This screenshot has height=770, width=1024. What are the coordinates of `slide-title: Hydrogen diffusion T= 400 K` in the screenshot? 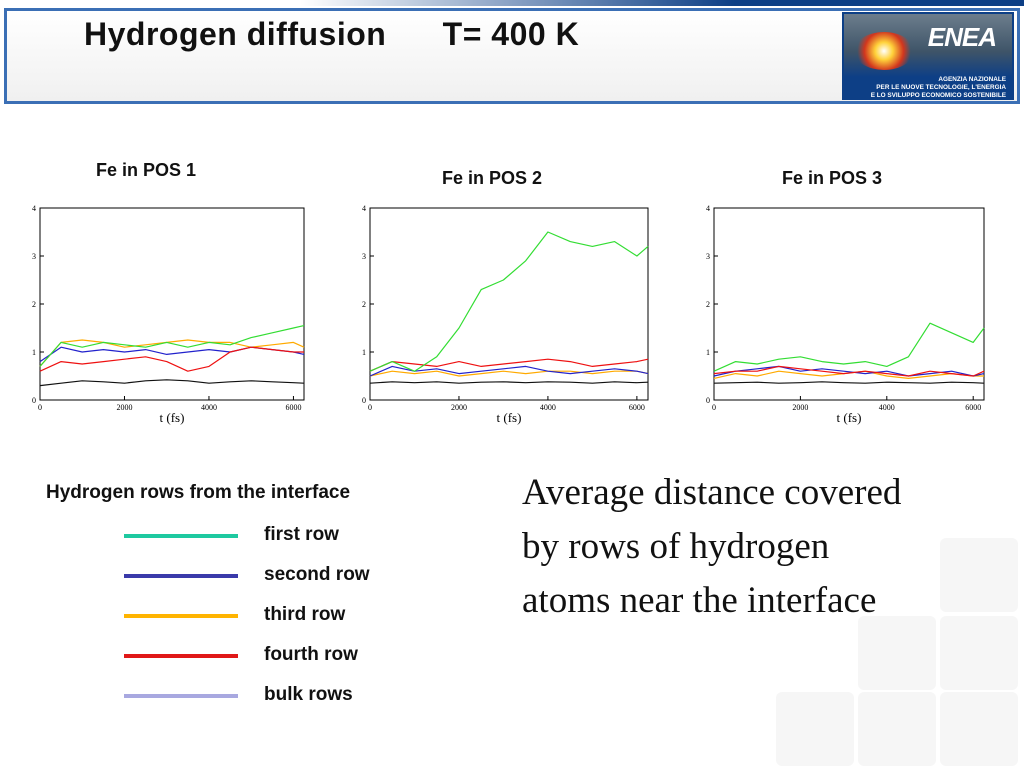 It's located at (332, 34).